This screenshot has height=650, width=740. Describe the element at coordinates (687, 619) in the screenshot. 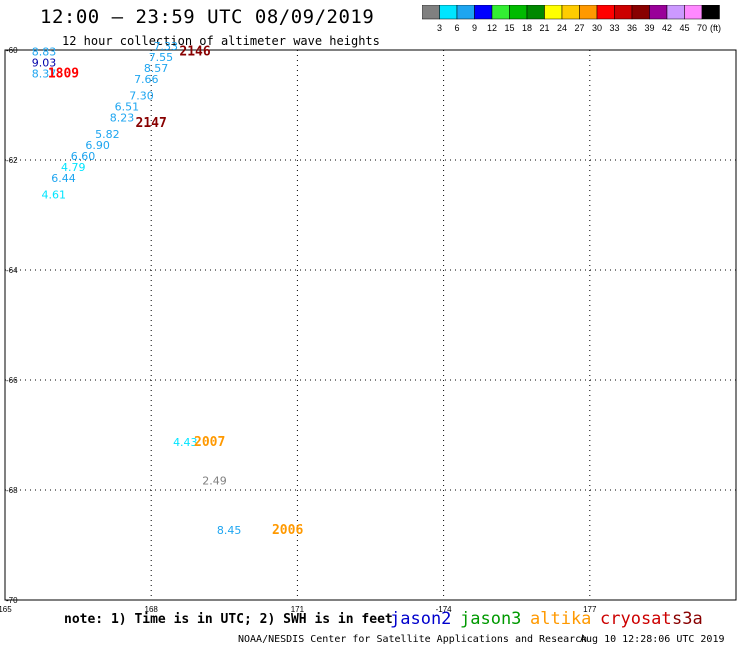

I see `legend-s3a: s3a` at that location.